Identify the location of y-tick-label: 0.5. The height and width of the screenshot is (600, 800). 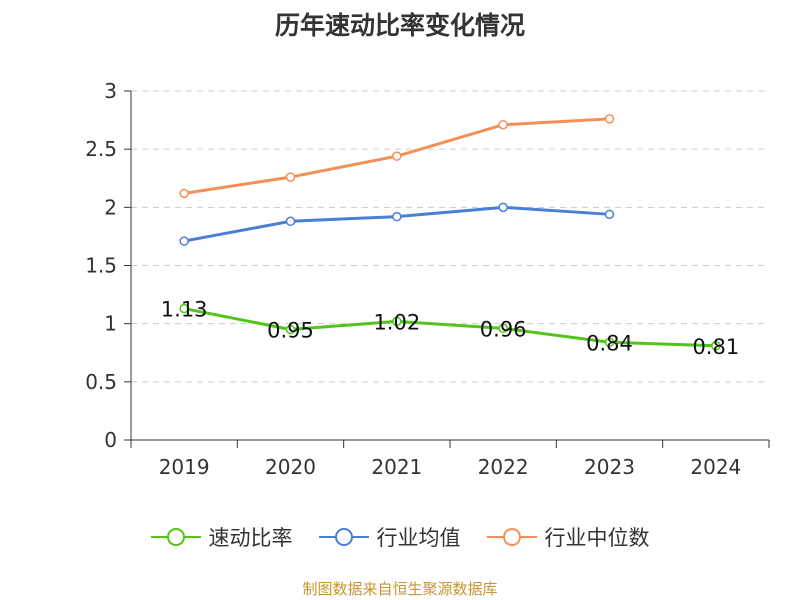
(101, 382).